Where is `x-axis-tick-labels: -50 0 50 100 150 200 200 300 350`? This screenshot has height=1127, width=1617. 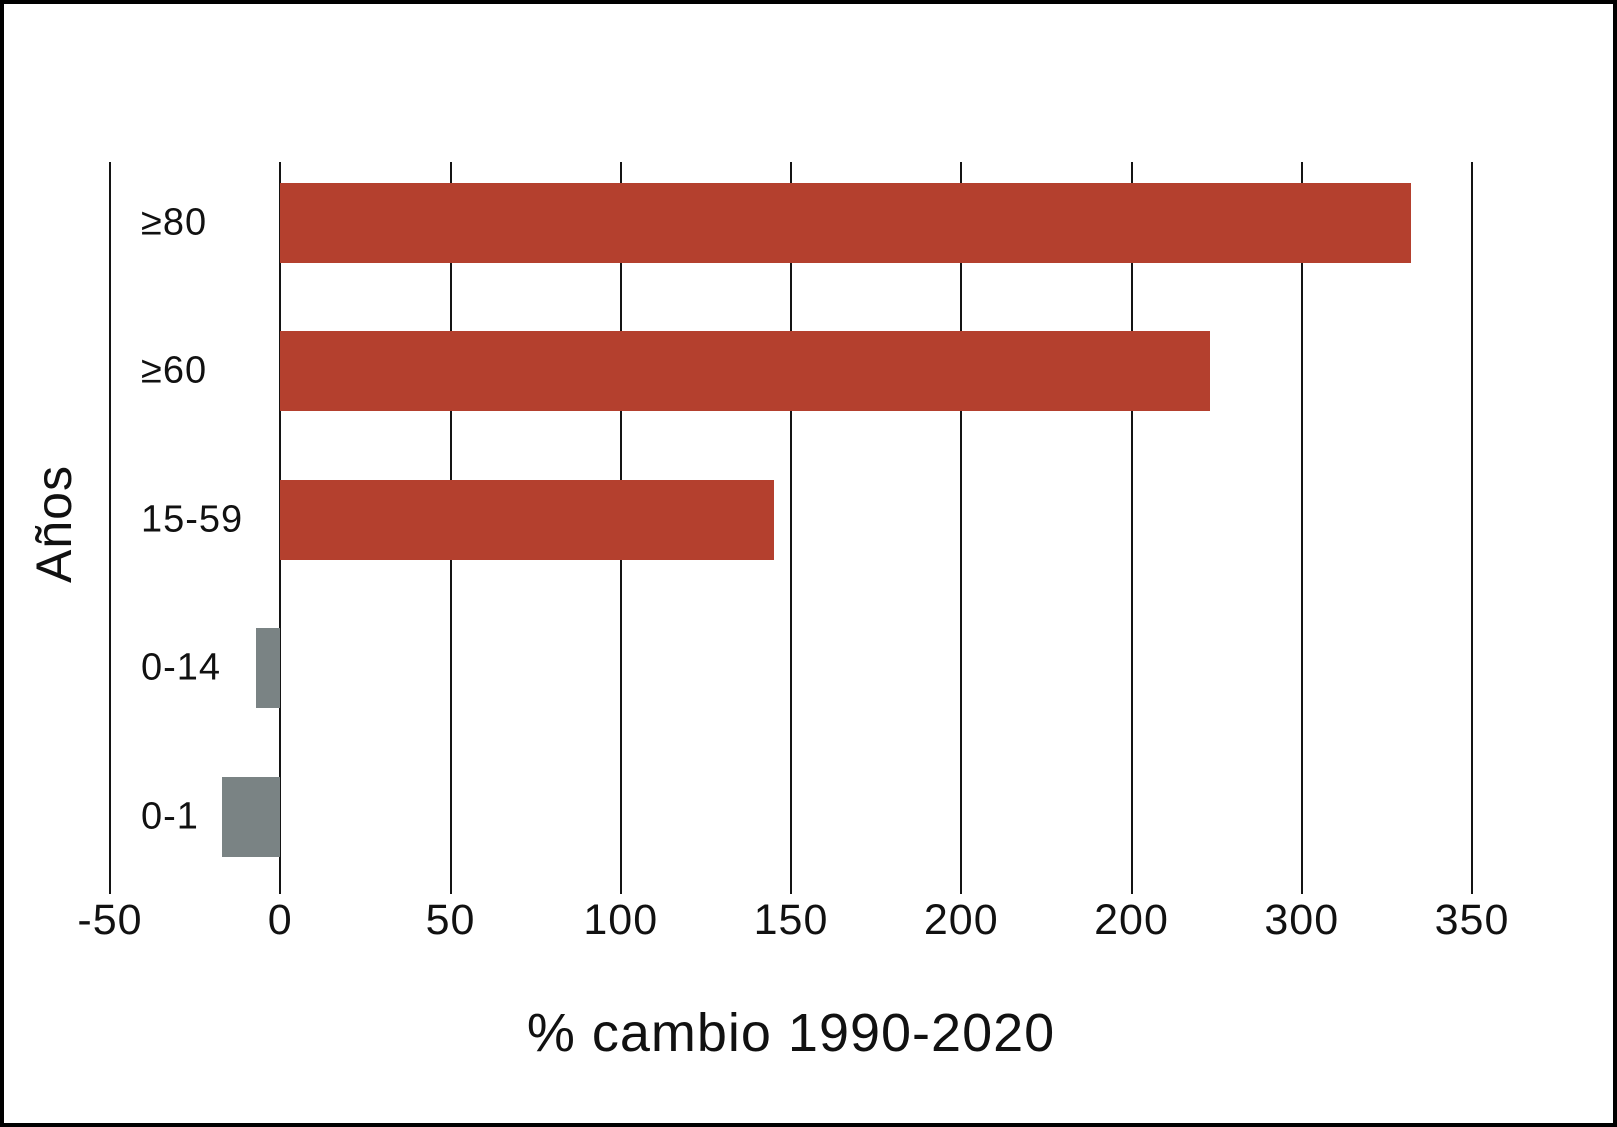 x-axis-tick-labels: -50 0 50 100 150 200 200 300 350 is located at coordinates (792, 926).